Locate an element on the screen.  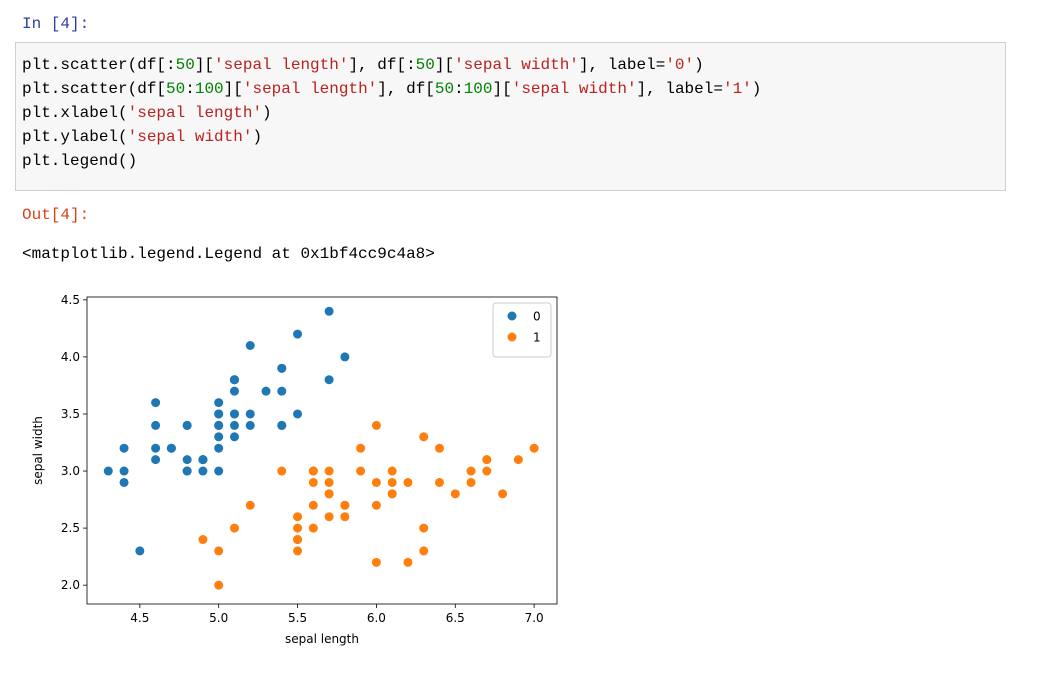
y-tick-label: 4.0 is located at coordinates (70, 357).